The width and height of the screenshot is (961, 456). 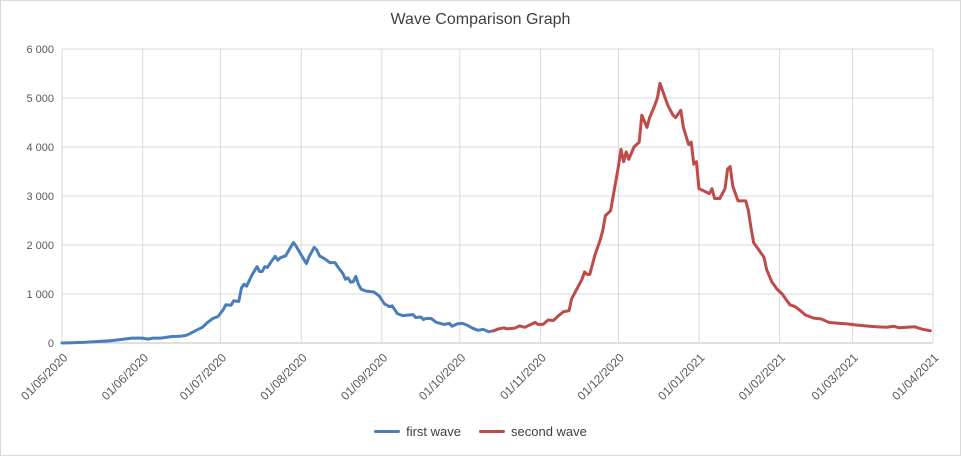 What do you see at coordinates (681, 376) in the screenshot?
I see `x-tick-label: 01/01/2021` at bounding box center [681, 376].